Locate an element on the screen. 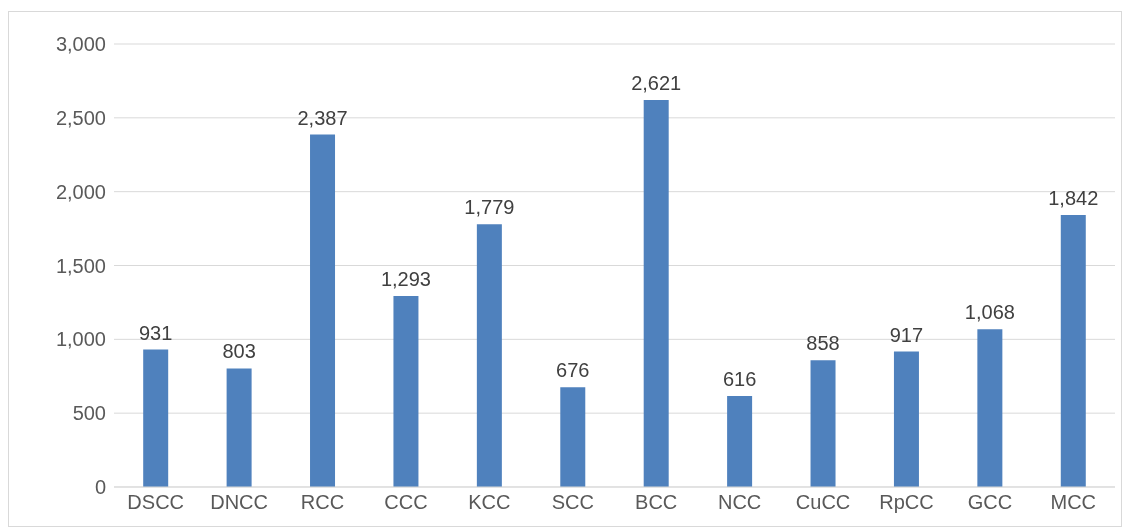 This screenshot has width=1130, height=532. data-label: 917 is located at coordinates (906, 334).